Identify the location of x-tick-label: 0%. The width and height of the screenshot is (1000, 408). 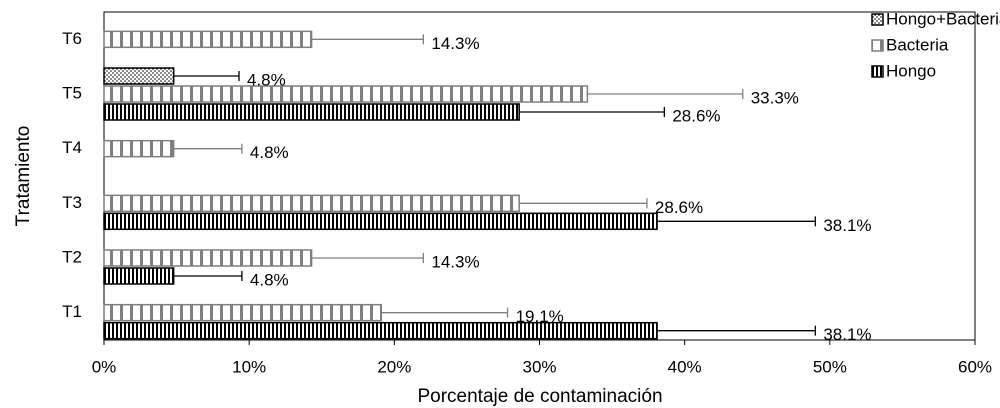
(104, 366).